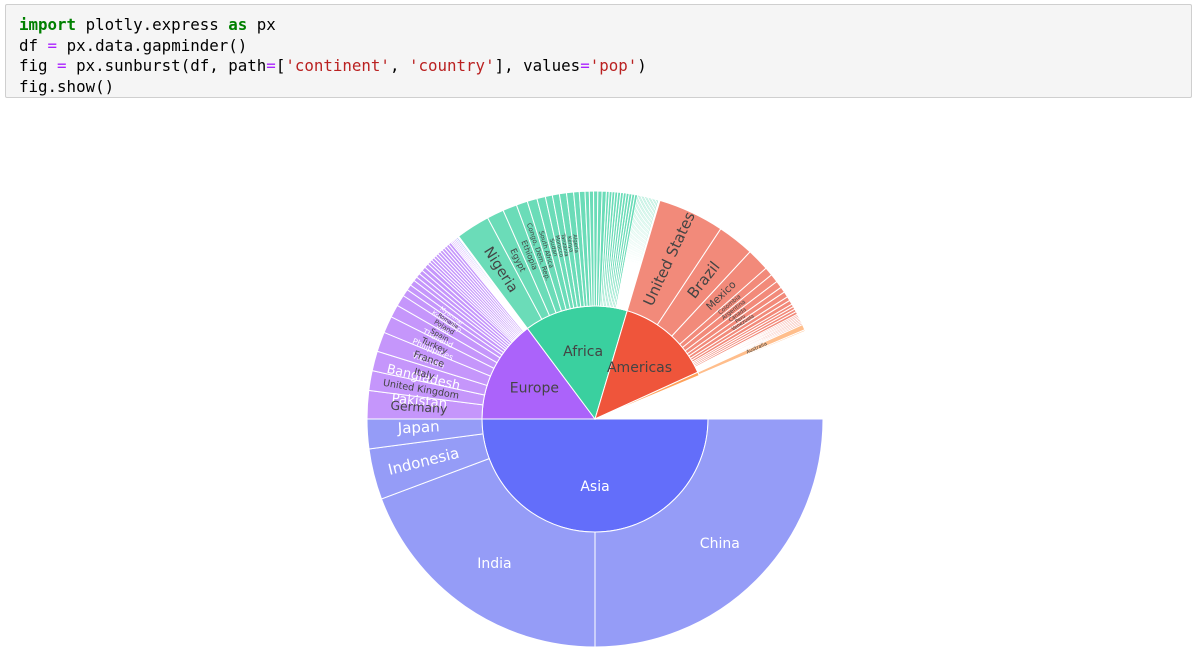 The height and width of the screenshot is (664, 1200). What do you see at coordinates (534, 389) in the screenshot?
I see `continent-label: Europe` at bounding box center [534, 389].